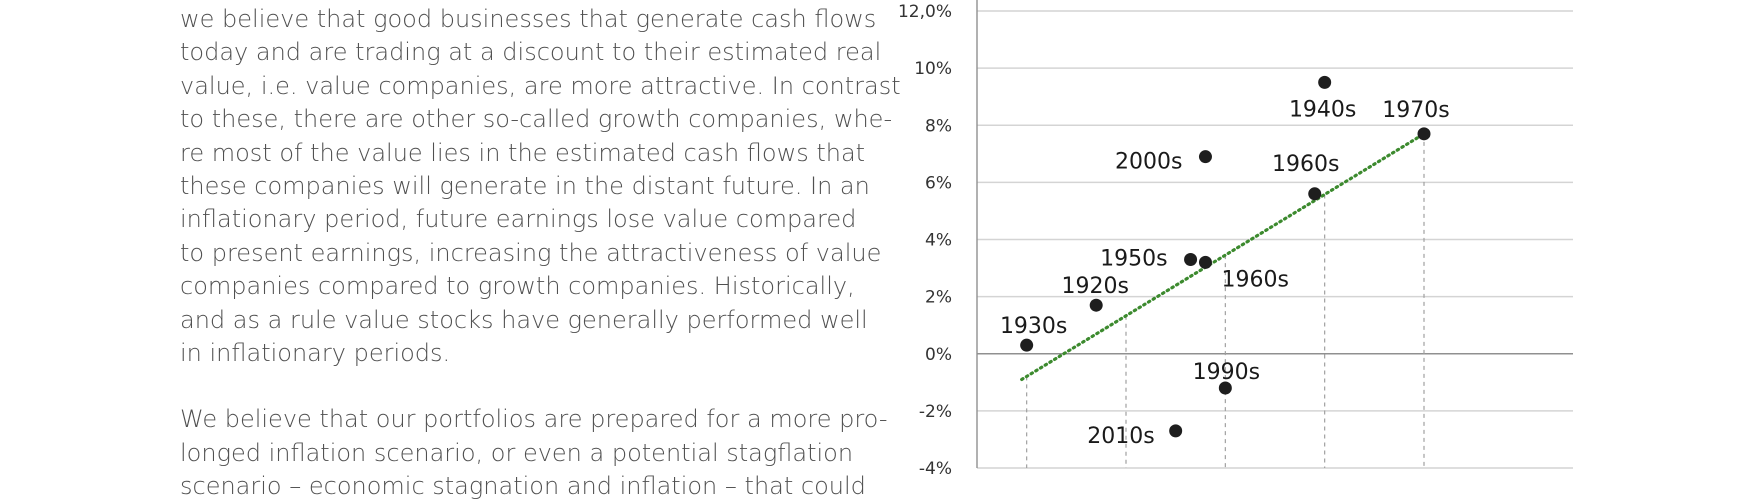 The image size is (1754, 504). Describe the element at coordinates (1148, 162) in the screenshot. I see `data-label: 2000s` at that location.